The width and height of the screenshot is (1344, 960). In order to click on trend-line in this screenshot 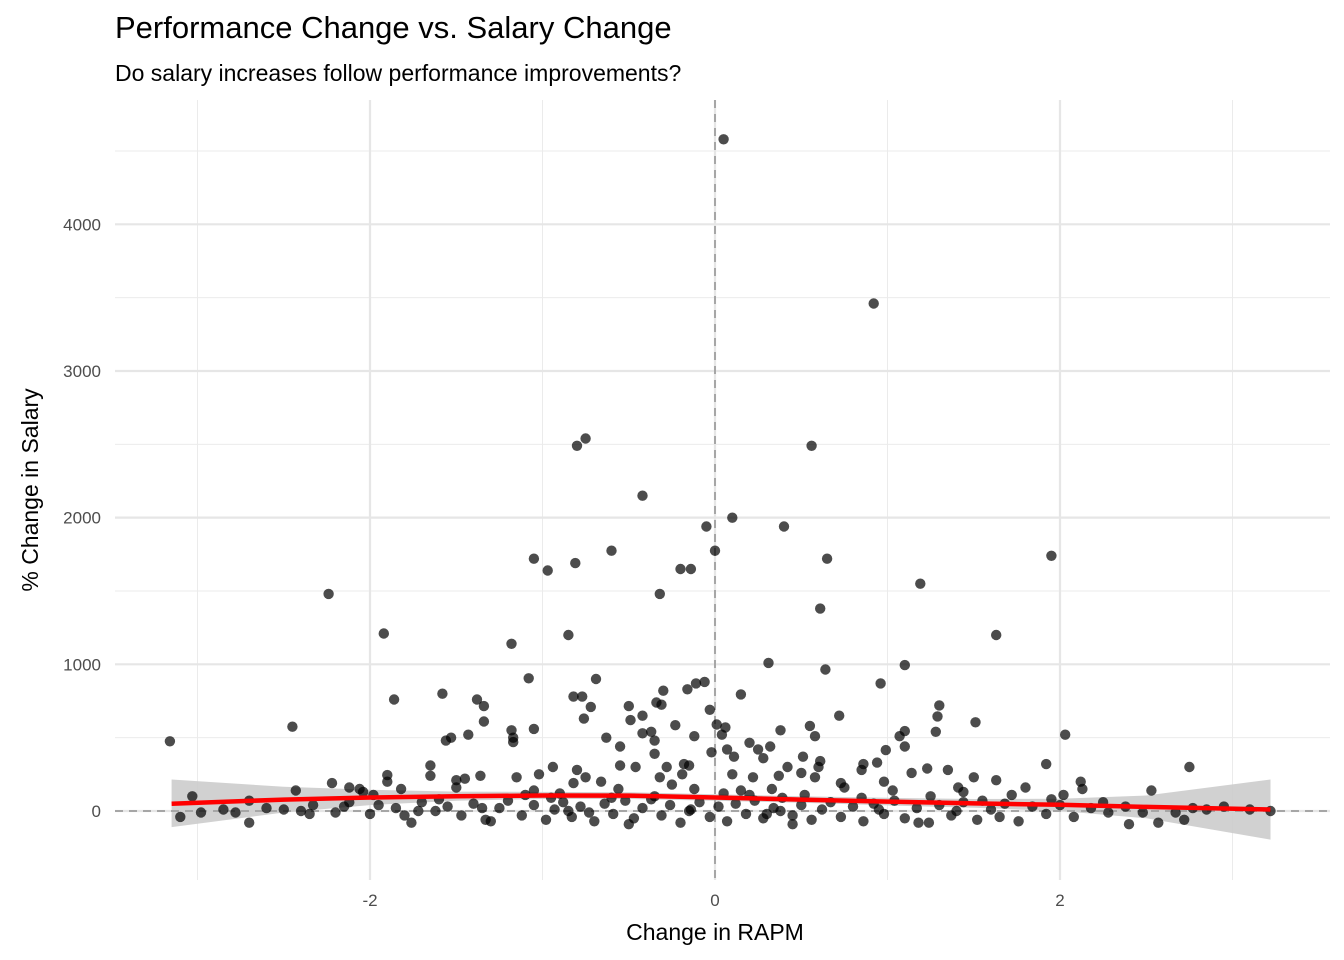, I will do `click(721, 802)`.